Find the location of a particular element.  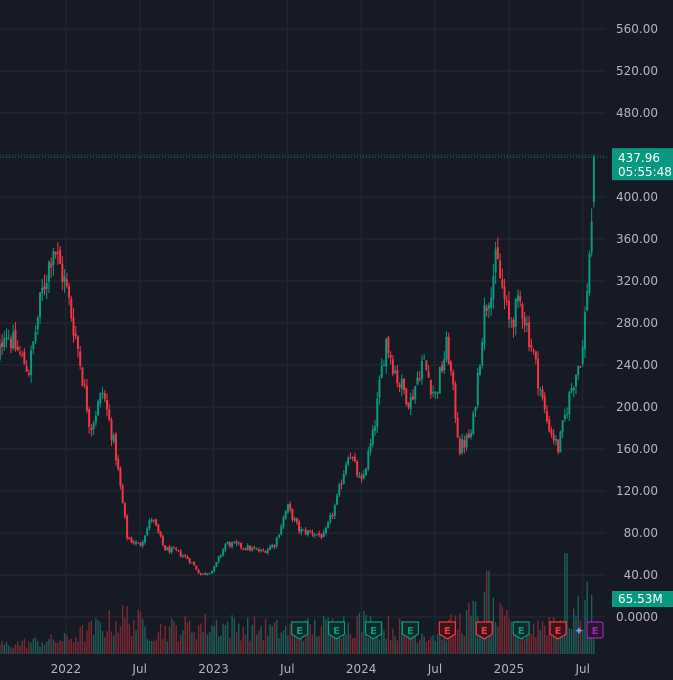

x-tick-label: 2024 is located at coordinates (361, 669).